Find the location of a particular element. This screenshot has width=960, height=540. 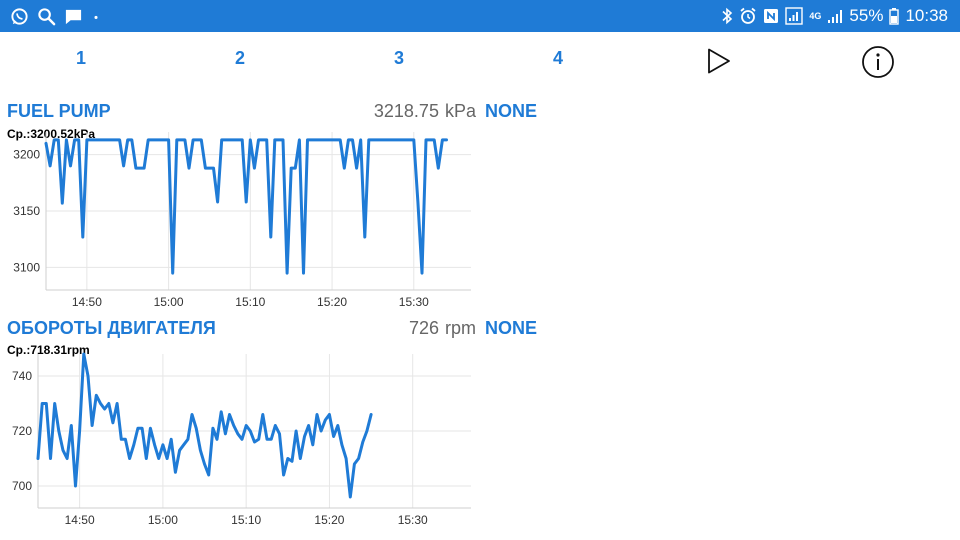

average-label: Ср.:3200.52kPa is located at coordinates (51, 134).